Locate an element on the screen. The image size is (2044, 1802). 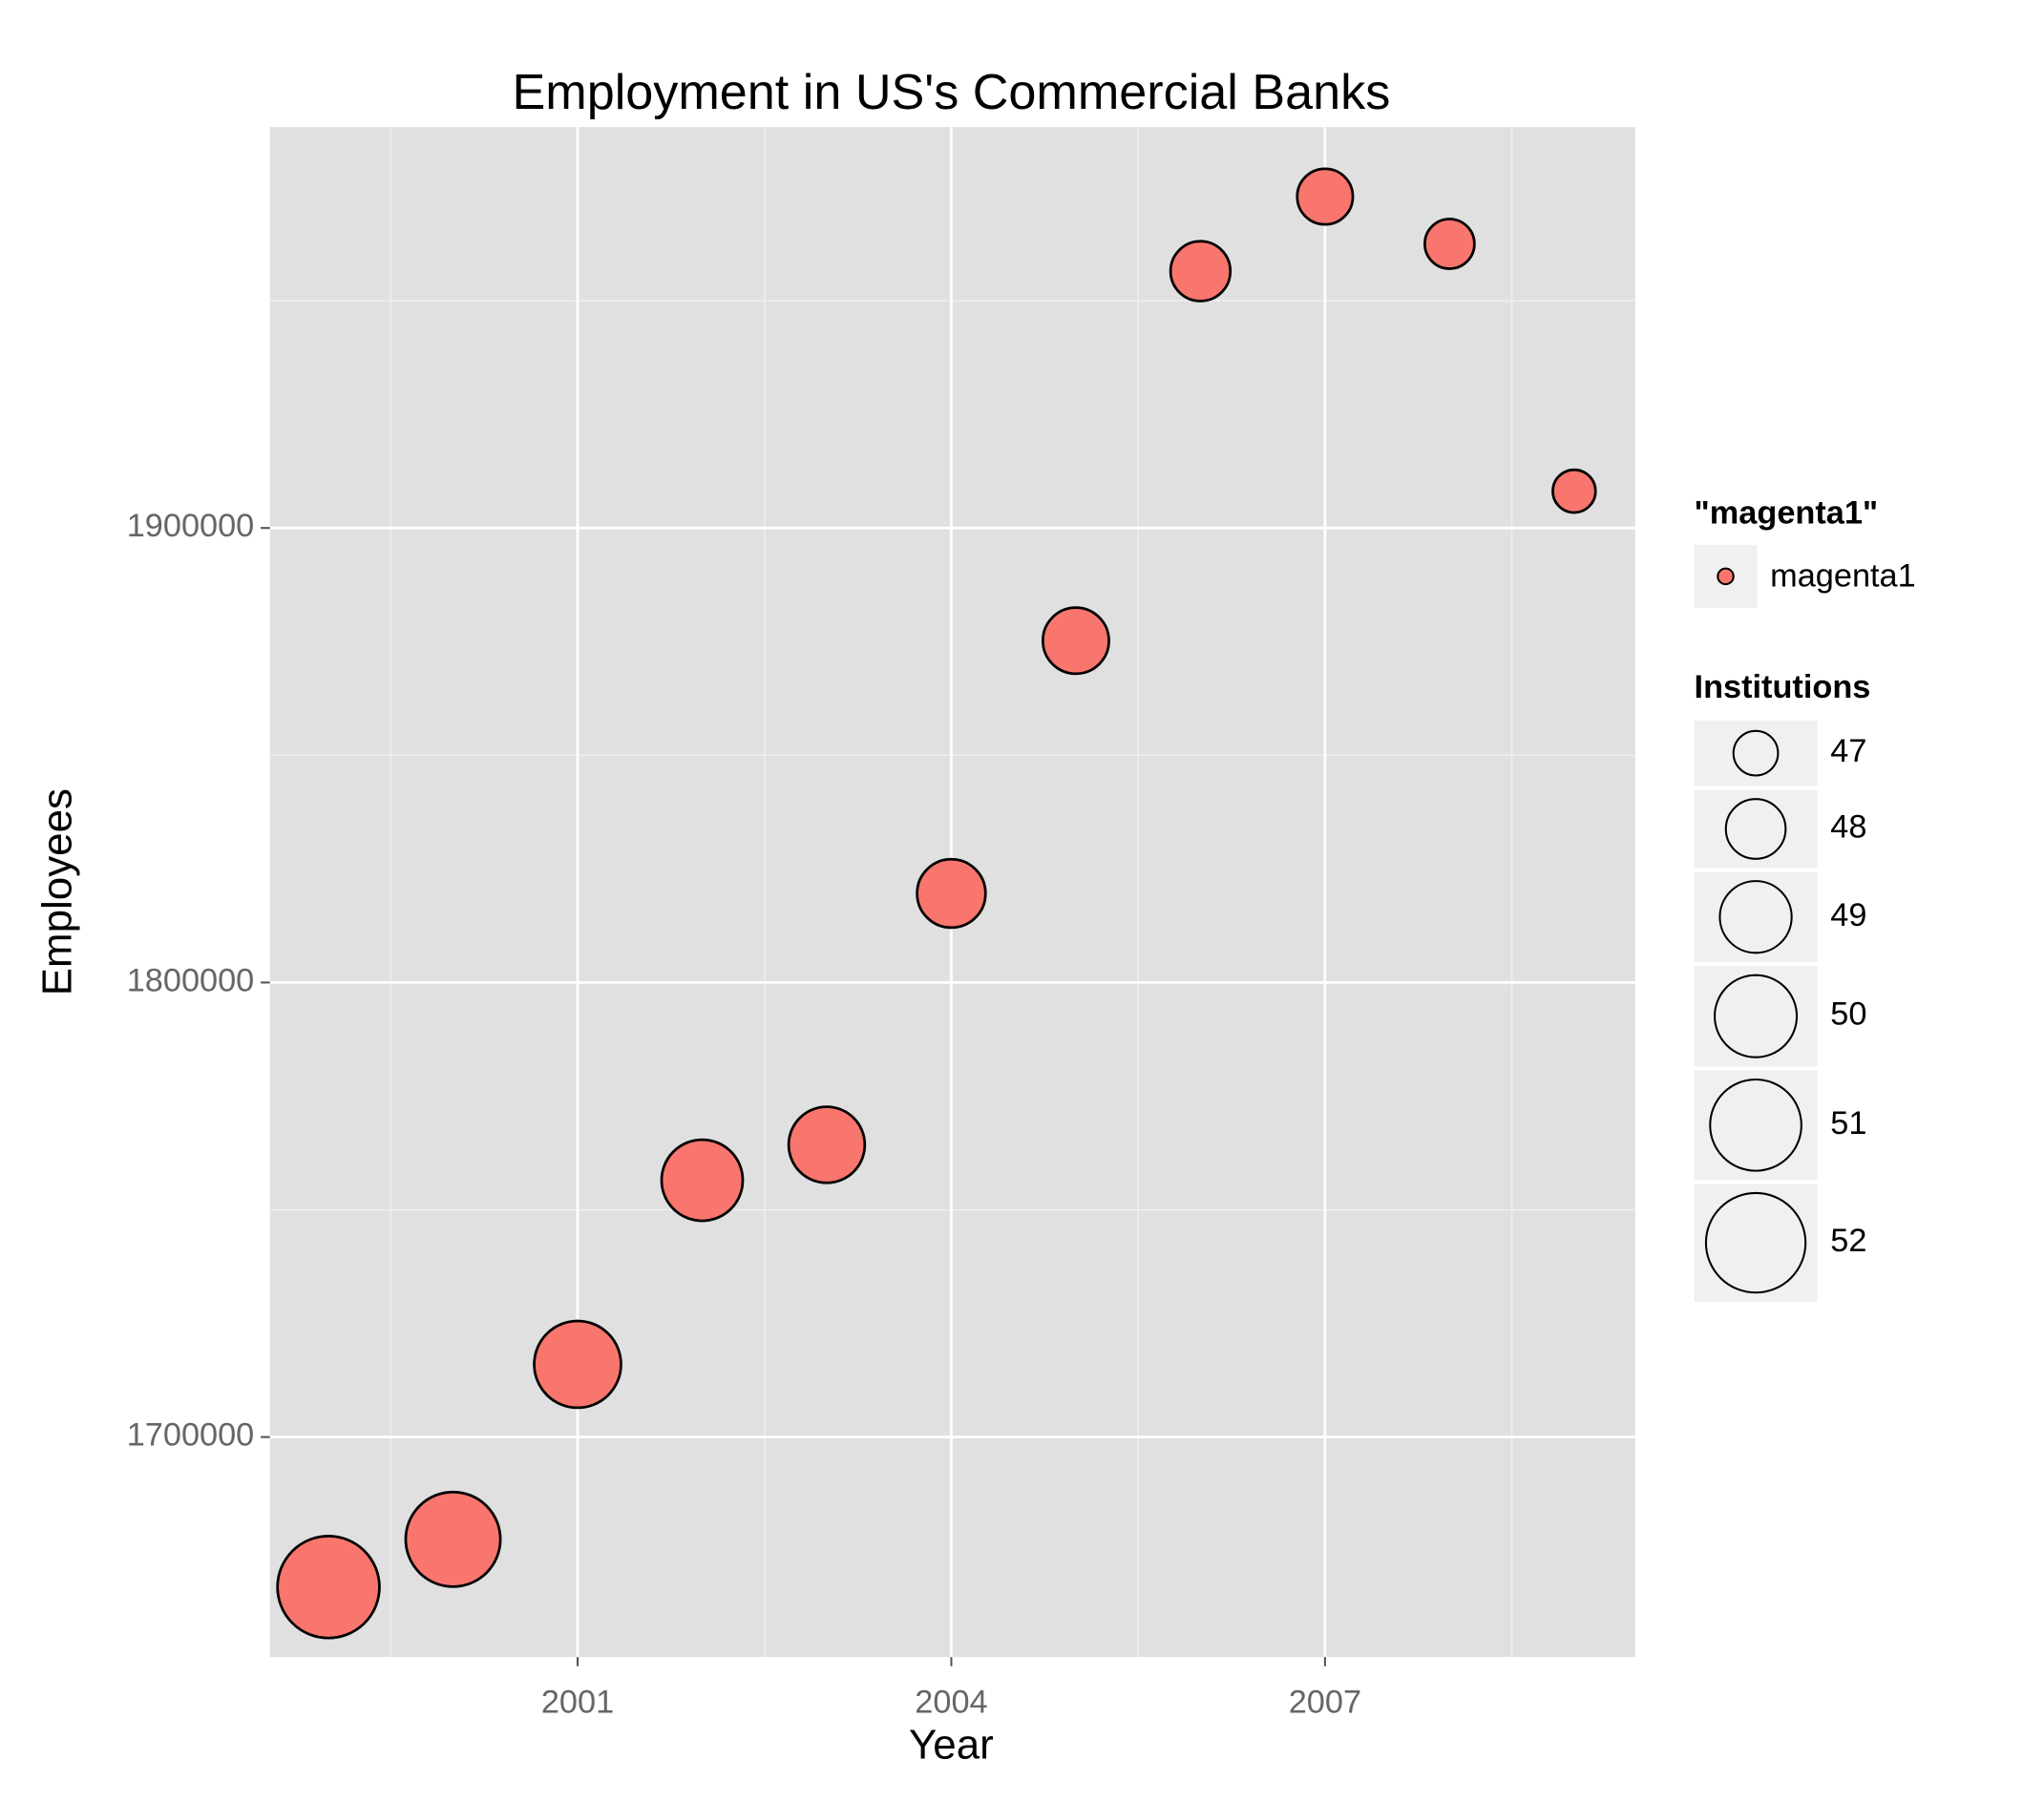
chart-title: Employment in US's Commercial Banks is located at coordinates (951, 92).